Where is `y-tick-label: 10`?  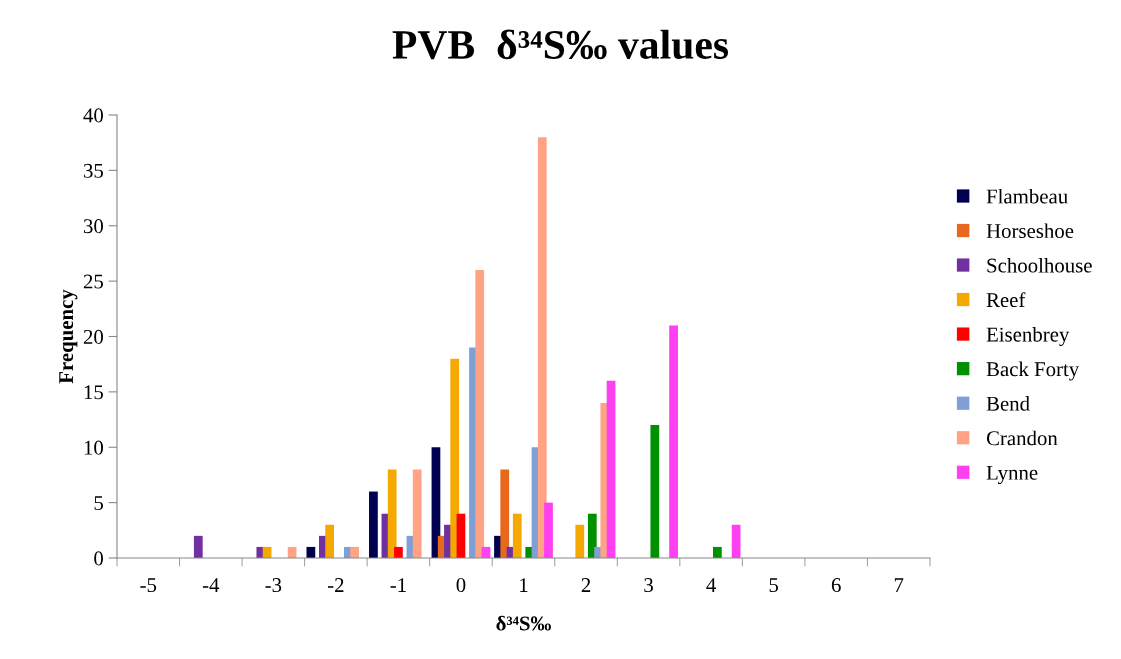
y-tick-label: 10 is located at coordinates (94, 447).